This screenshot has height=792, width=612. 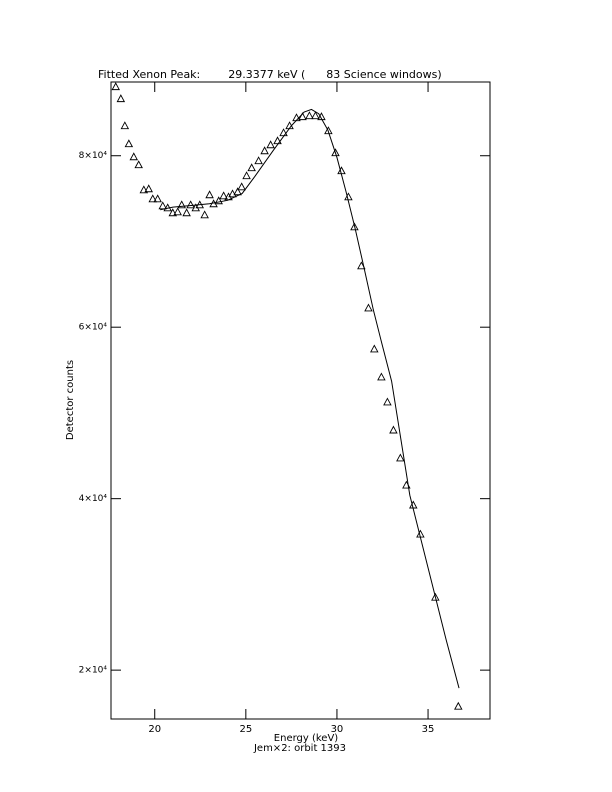 What do you see at coordinates (70, 400) in the screenshot?
I see `y-axis-label: Detector counts` at bounding box center [70, 400].